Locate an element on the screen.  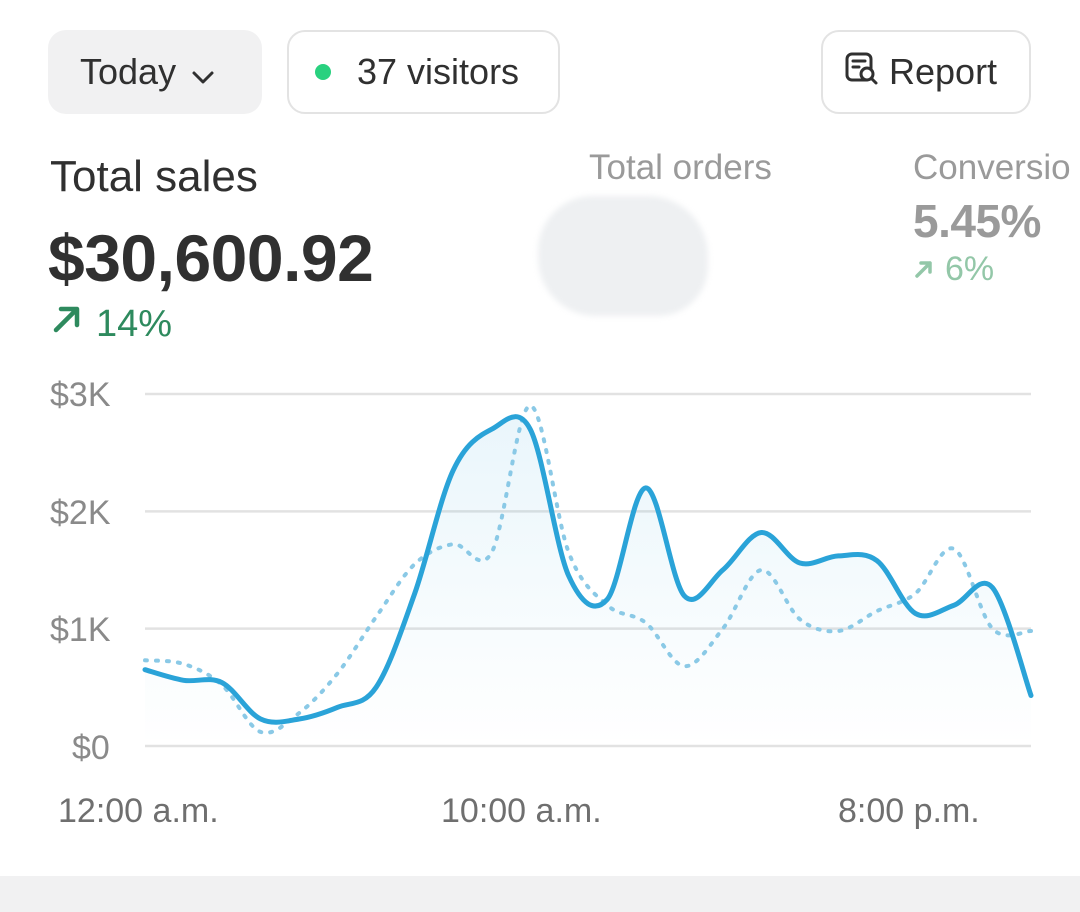
report-button: Report is located at coordinates (926, 72).